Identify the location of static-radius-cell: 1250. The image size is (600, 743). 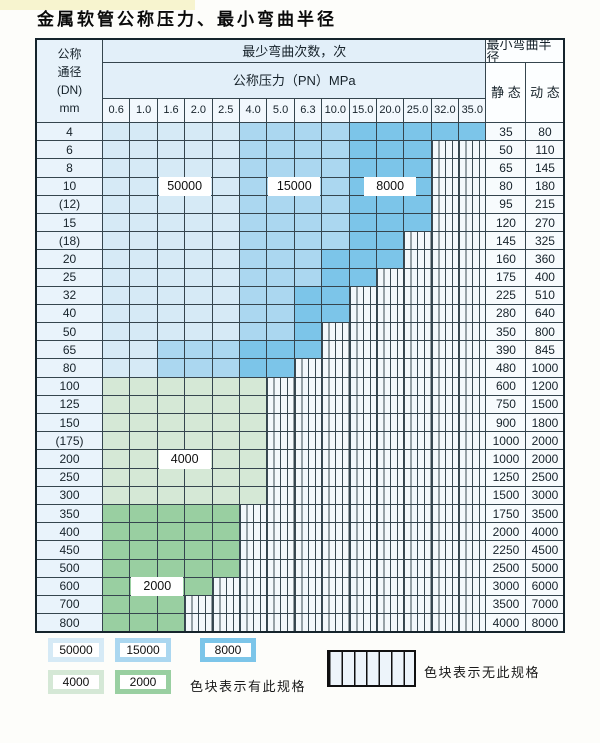
(506, 477).